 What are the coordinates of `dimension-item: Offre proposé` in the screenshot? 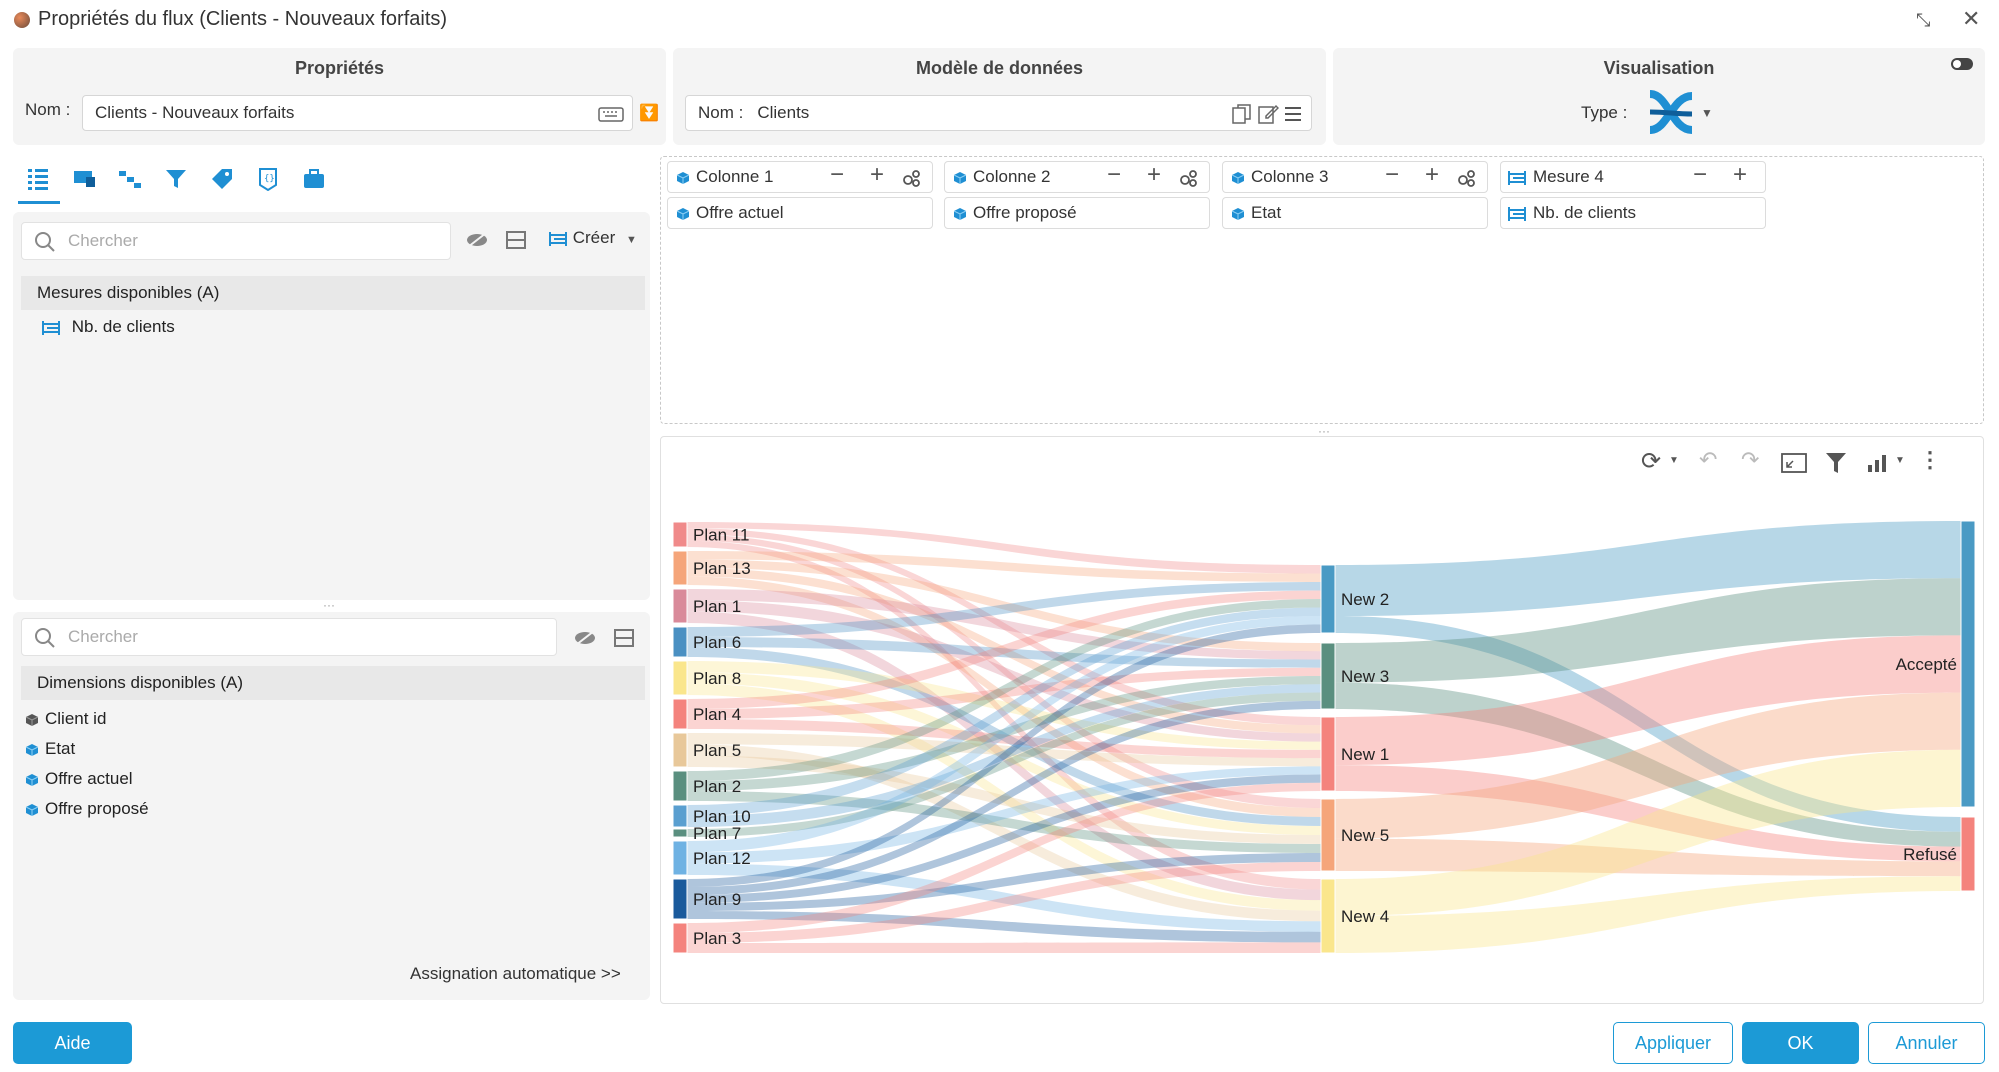 It's located at (87, 809).